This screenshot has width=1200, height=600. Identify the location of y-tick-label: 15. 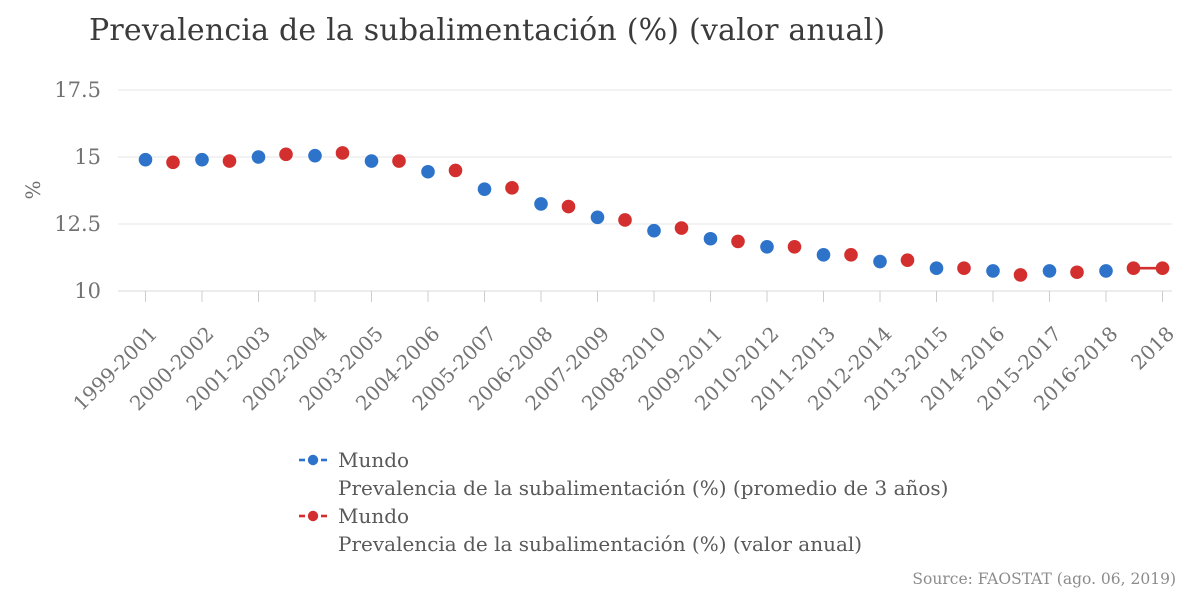
(87, 157).